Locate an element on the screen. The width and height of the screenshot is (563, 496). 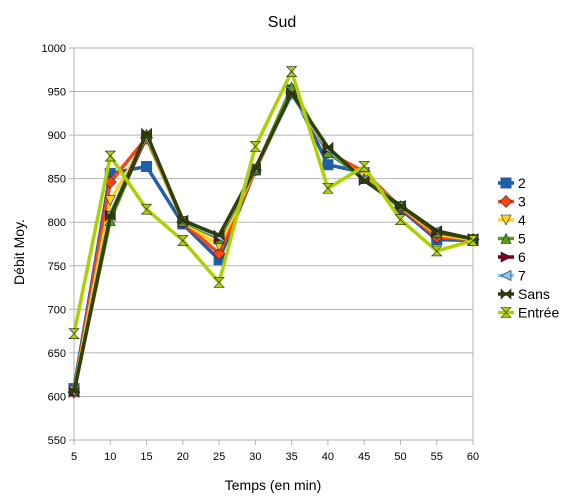
legend-item: 7 is located at coordinates (512, 276).